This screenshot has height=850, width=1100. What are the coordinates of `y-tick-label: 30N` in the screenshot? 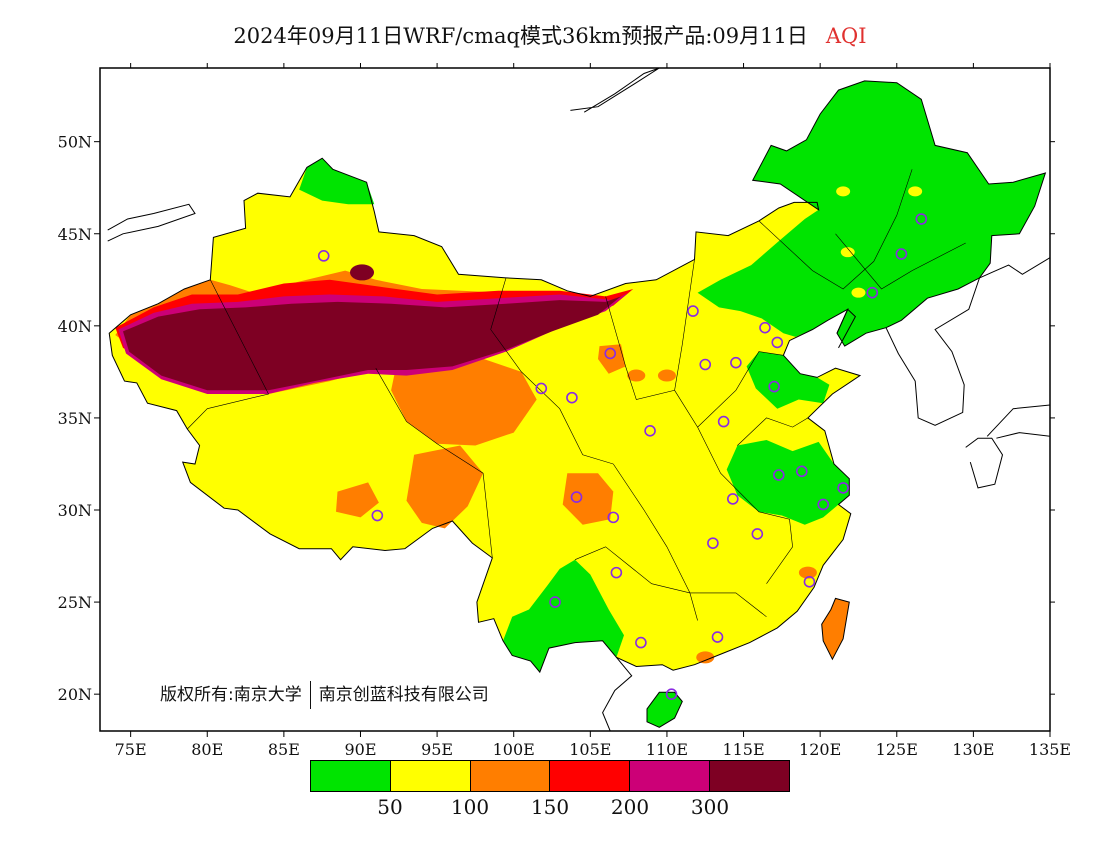 It's located at (75, 510).